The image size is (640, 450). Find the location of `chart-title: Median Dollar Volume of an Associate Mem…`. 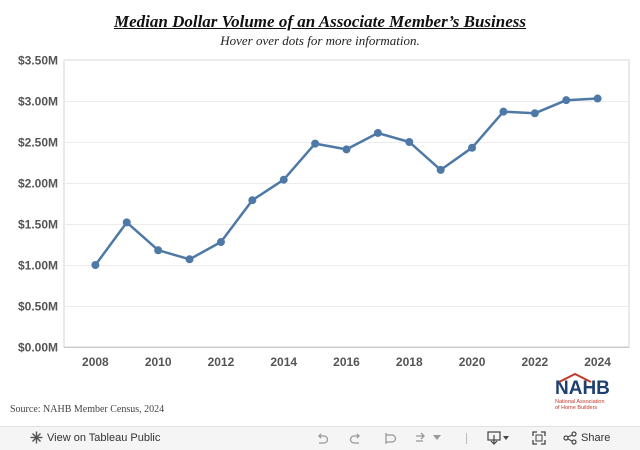

chart-title: Median Dollar Volume of an Associate Mem… is located at coordinates (320, 21).